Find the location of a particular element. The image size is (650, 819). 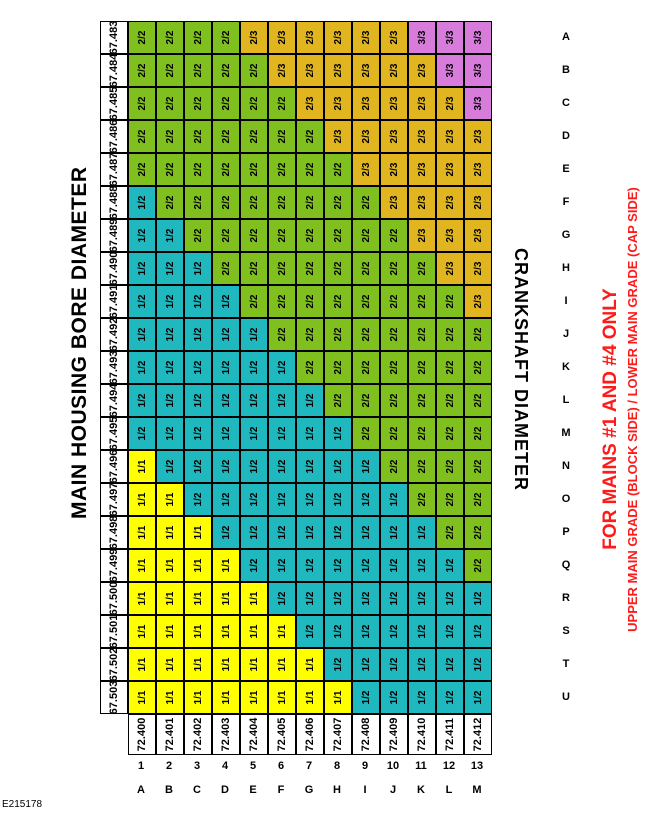

crank-diameter-header: 67.499 is located at coordinates (114, 565).